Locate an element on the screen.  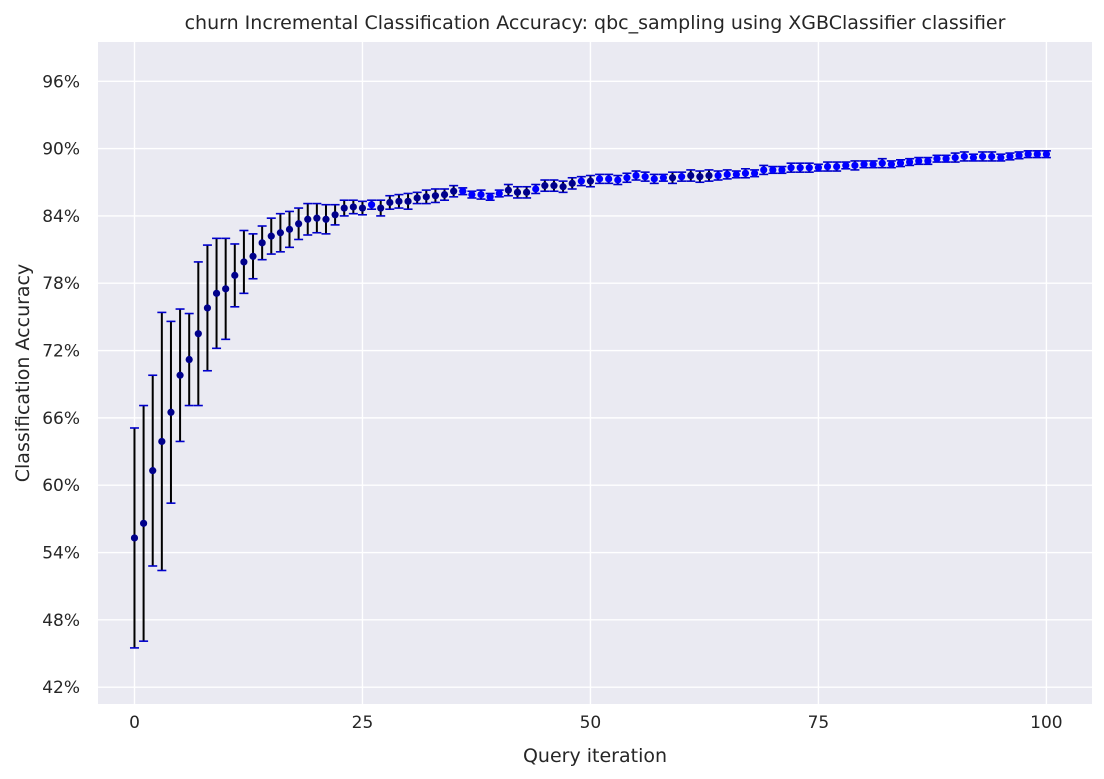
y-tick-label: 60% is located at coordinates (61, 486).